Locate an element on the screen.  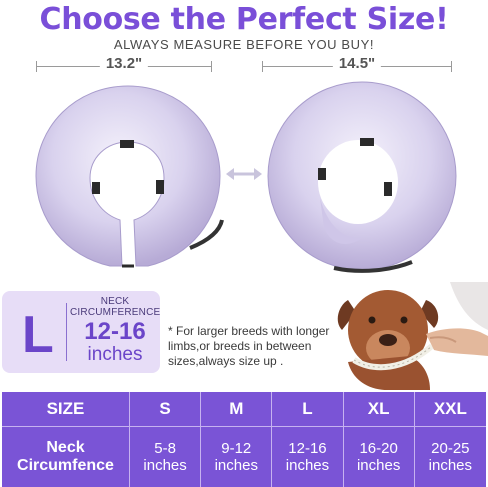
size-table-cell-xl: 16-20 inches is located at coordinates (379, 457).